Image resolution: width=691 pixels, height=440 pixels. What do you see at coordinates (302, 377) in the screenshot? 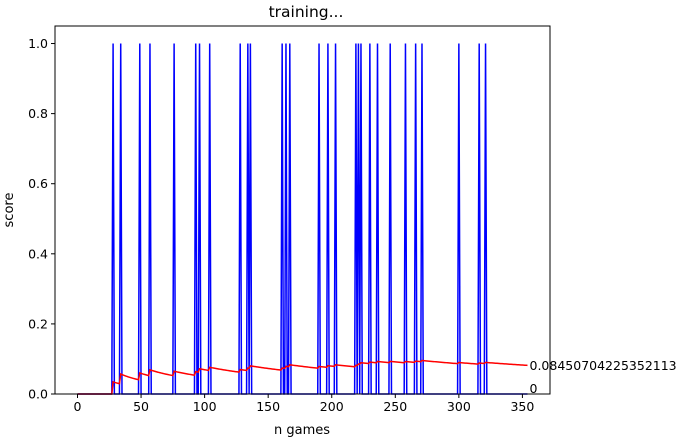
I see `mean-score-series-line` at bounding box center [302, 377].